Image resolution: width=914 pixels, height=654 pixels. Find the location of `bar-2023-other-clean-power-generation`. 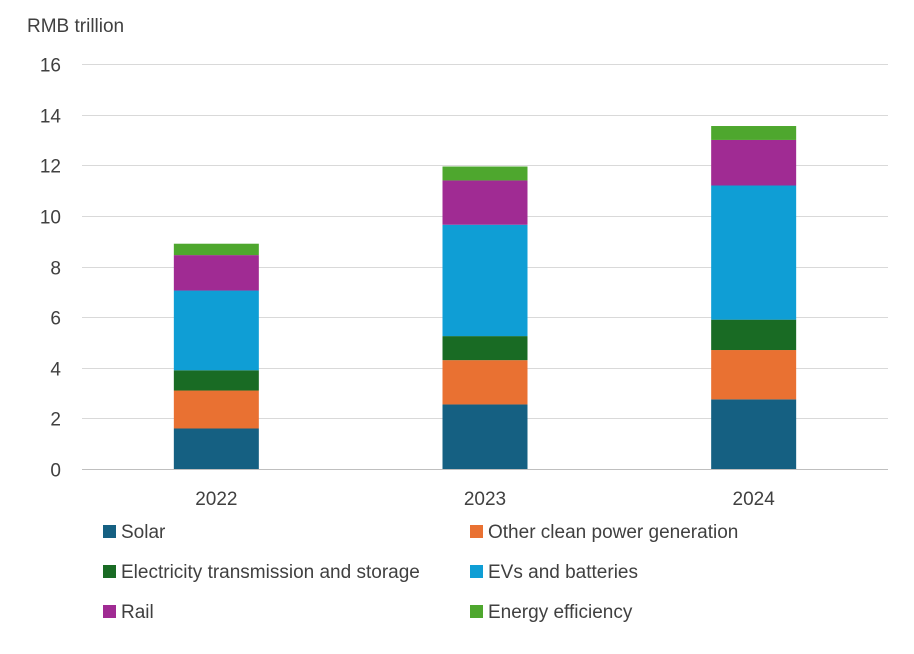

bar-2023-other-clean-power-generation is located at coordinates (485, 382).